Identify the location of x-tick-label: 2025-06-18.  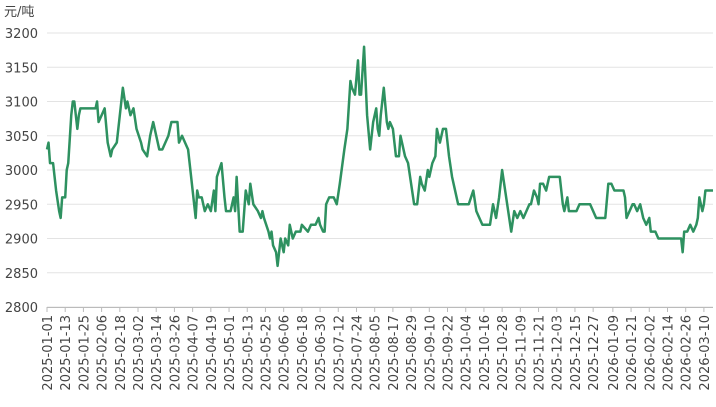
(303, 353).